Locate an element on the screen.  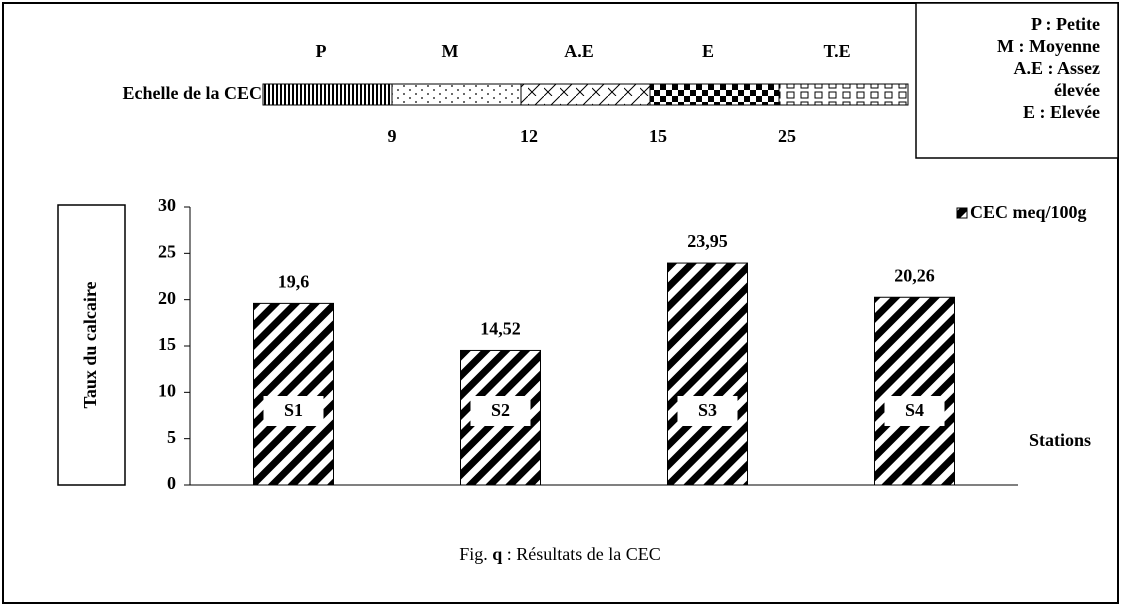
scale-class: E is located at coordinates (708, 51).